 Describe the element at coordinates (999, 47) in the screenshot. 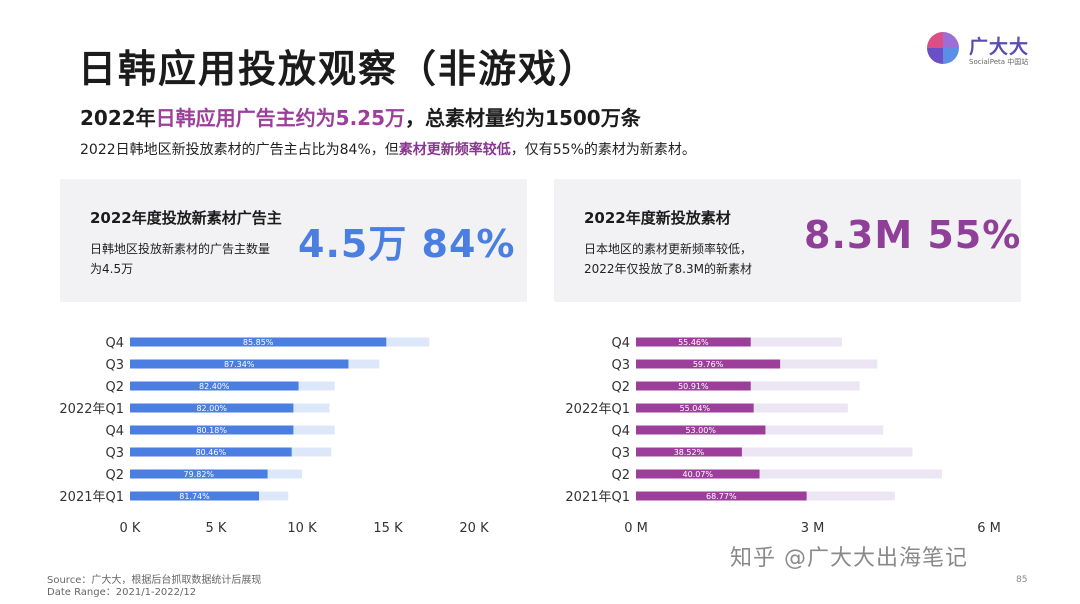

I see `logo-name: 广大大` at that location.